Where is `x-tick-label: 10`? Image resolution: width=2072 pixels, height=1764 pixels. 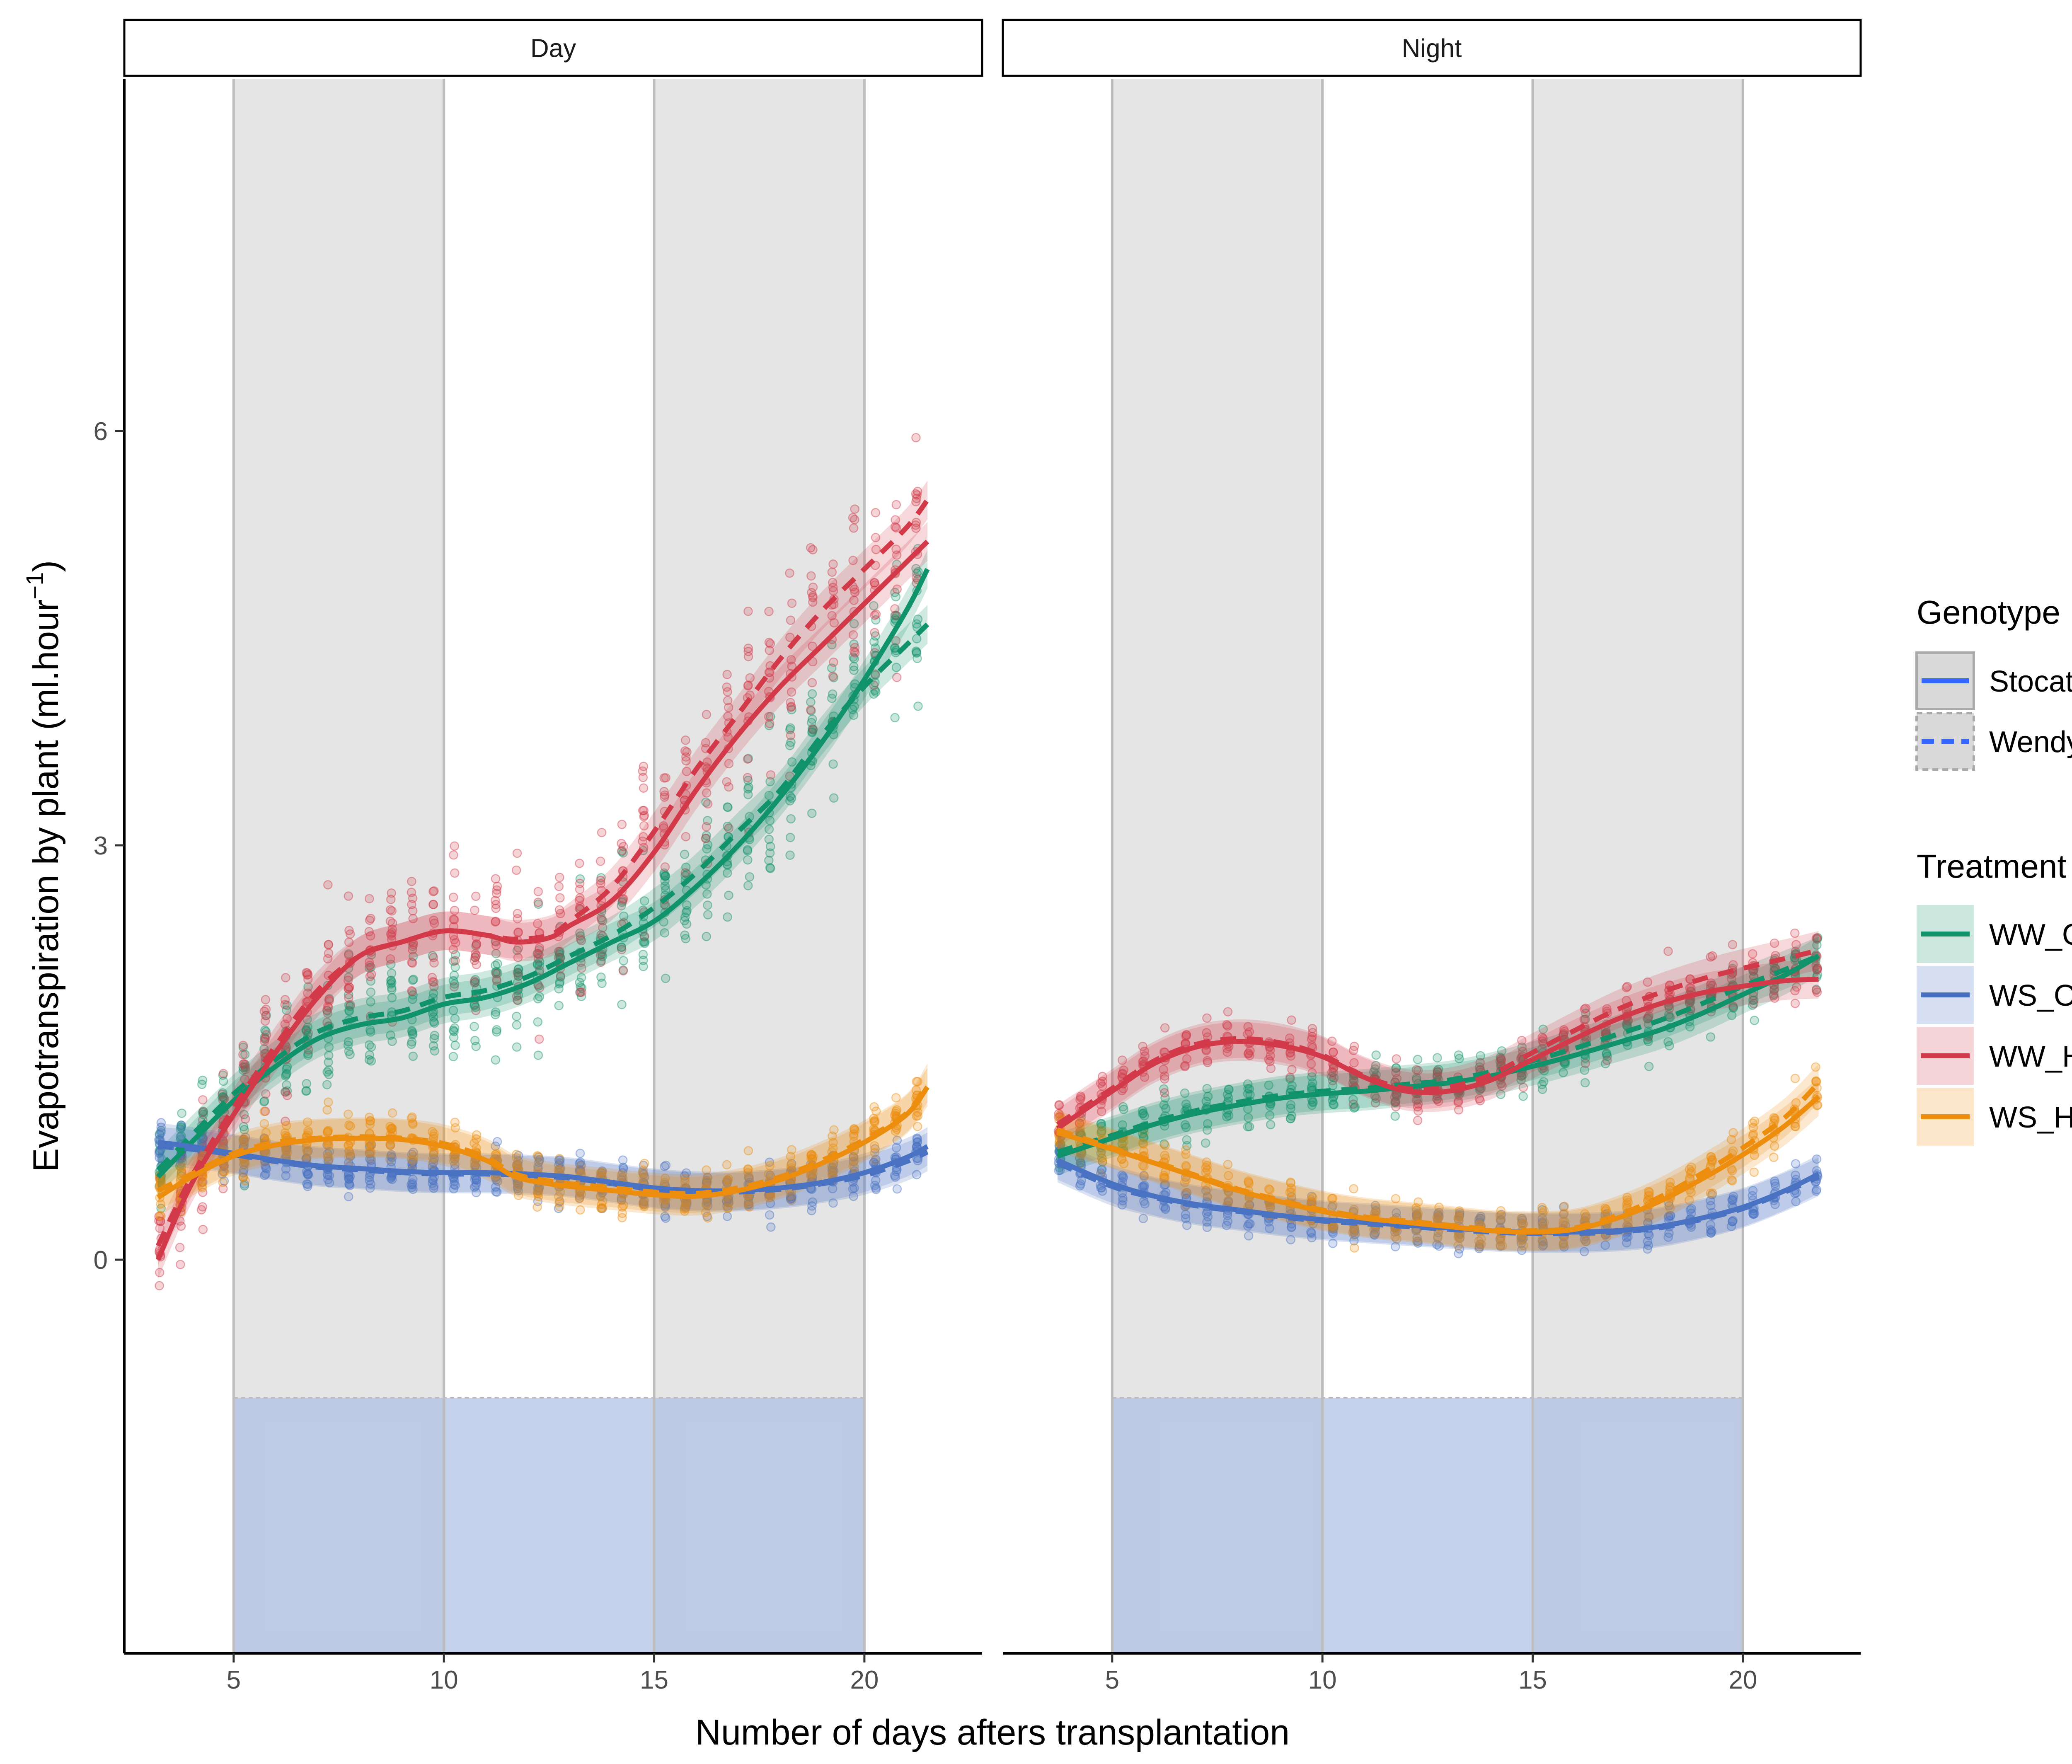
x-tick-label: 10 is located at coordinates (444, 1680).